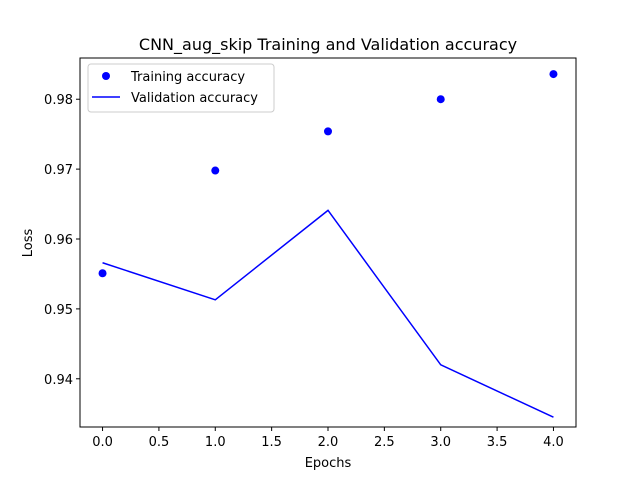  Describe the element at coordinates (553, 442) in the screenshot. I see `x-tick-label: 4.0` at that location.